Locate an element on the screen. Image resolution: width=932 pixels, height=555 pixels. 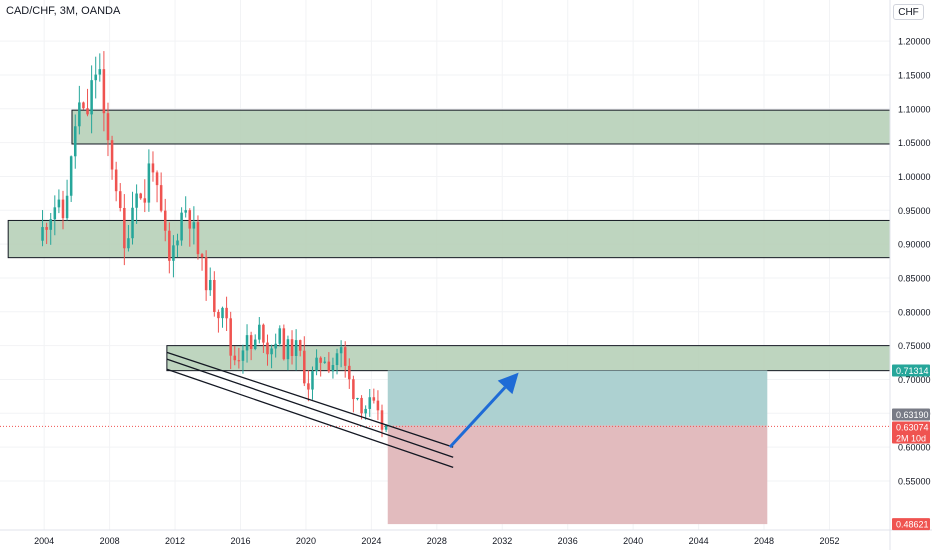
target-price-label-bg is located at coordinates (911, 370).